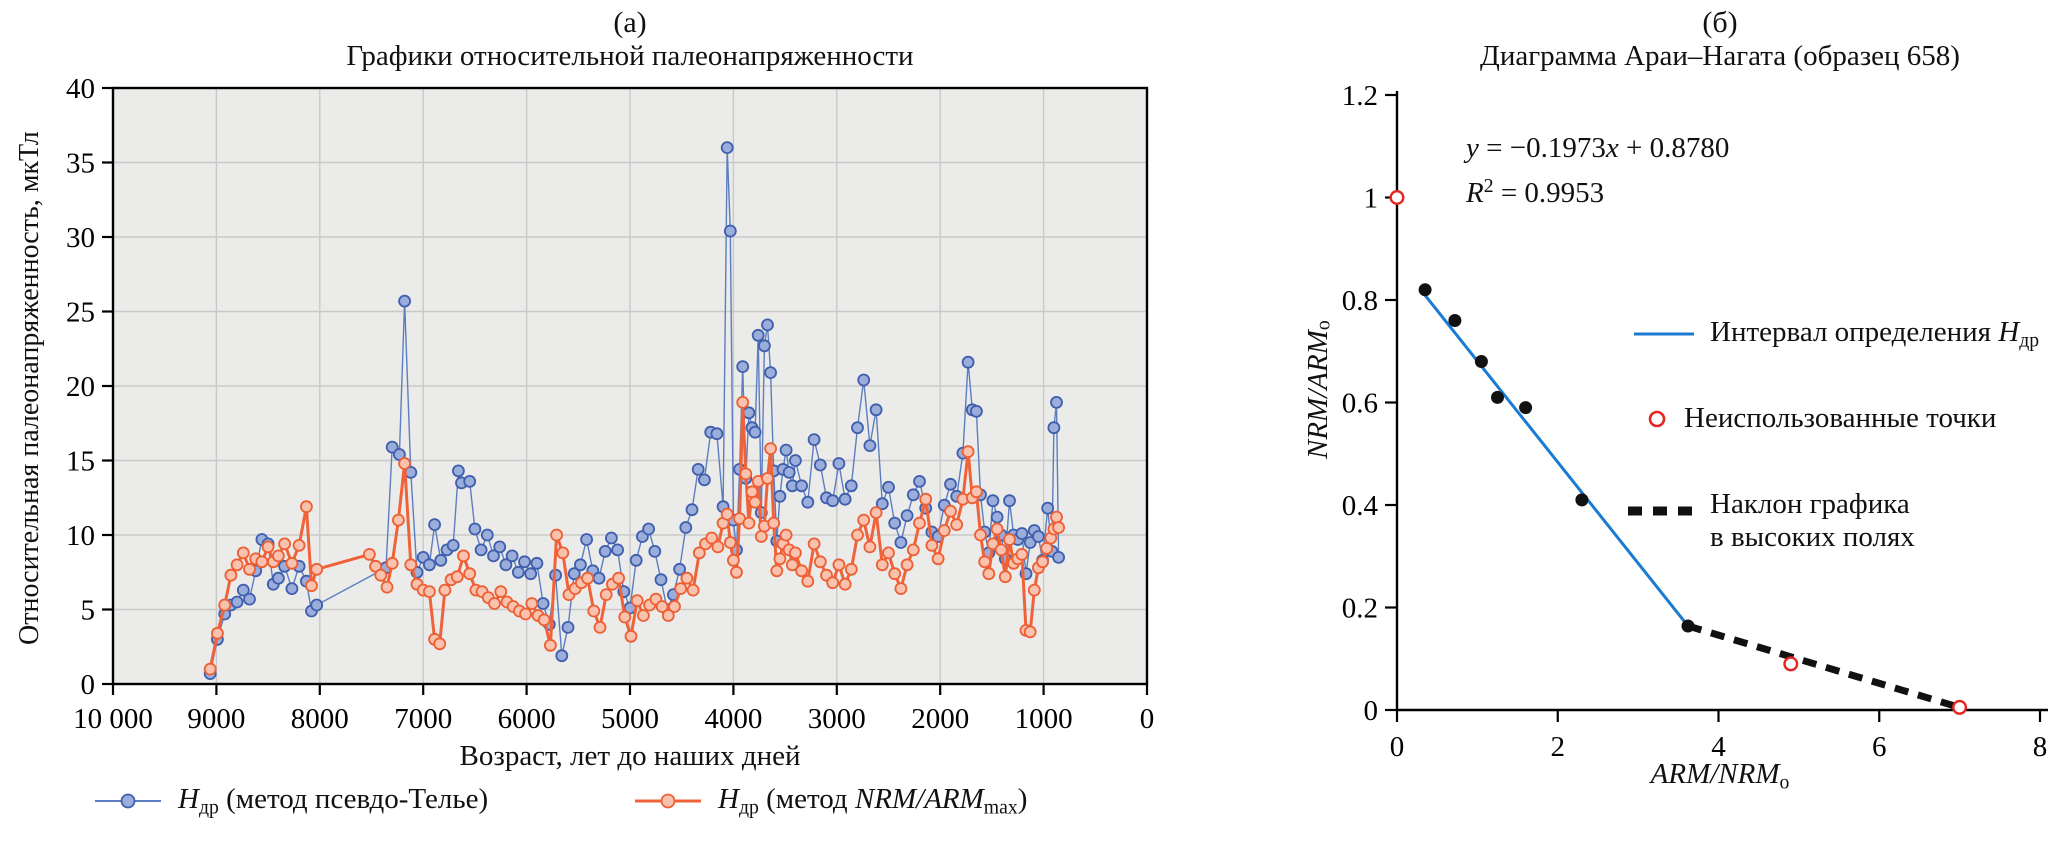  I want to click on blue-line-icon, so click(1664, 334).